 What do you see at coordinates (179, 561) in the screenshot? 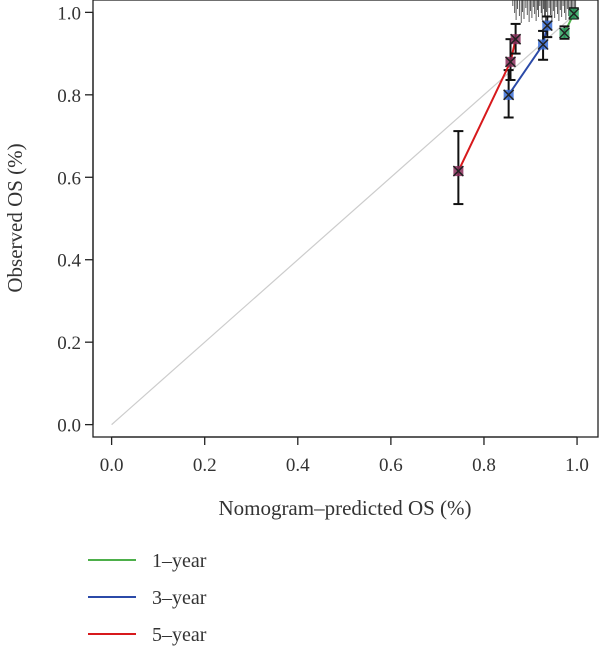
I see `legend-label: 1–year` at bounding box center [179, 561].